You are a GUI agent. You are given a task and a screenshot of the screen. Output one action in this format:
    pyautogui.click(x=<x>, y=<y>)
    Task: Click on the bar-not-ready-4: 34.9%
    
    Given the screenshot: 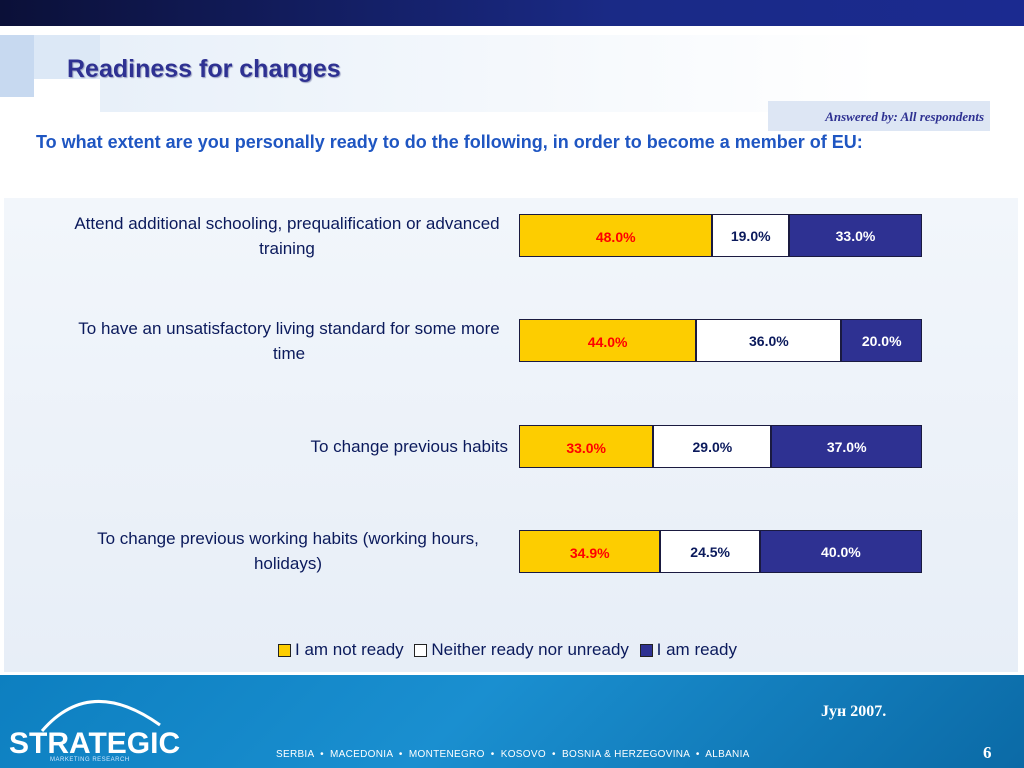 What is the action you would take?
    pyautogui.click(x=590, y=551)
    